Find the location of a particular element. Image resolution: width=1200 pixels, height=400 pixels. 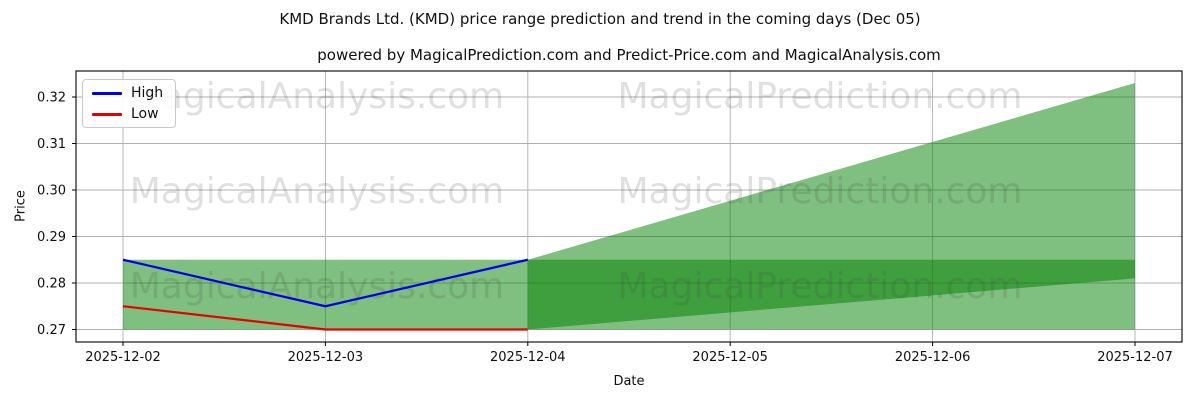

band-historical-range is located at coordinates (325, 294).